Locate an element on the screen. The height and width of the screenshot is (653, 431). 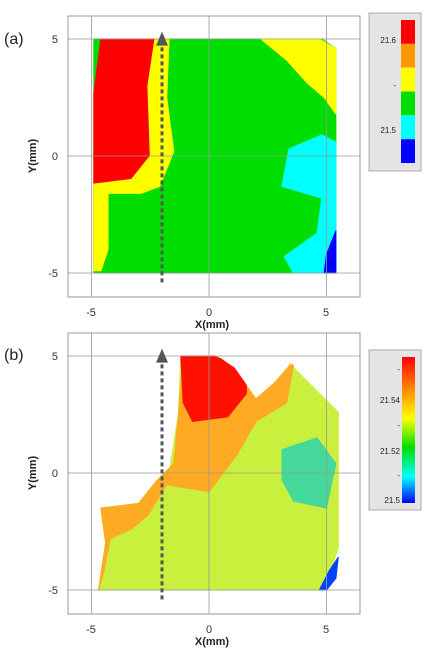
colorbar-gradient is located at coordinates (408, 430).